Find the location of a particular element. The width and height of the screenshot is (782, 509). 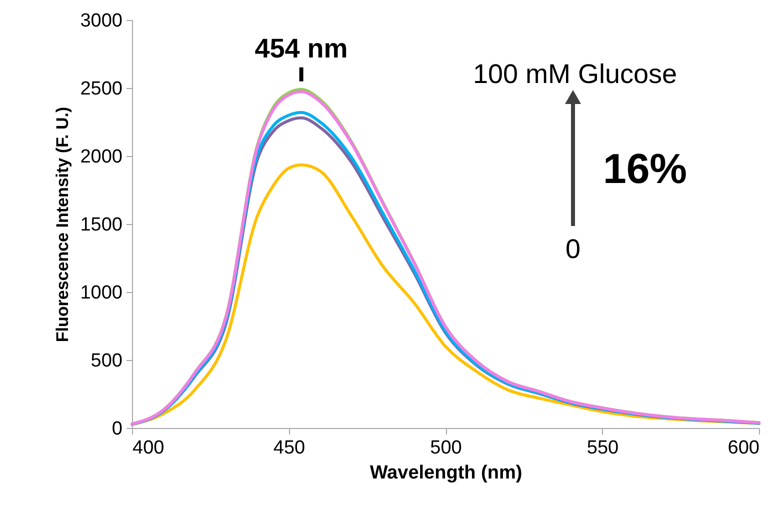

y-tick-label: 2500 is located at coordinates (101, 89).